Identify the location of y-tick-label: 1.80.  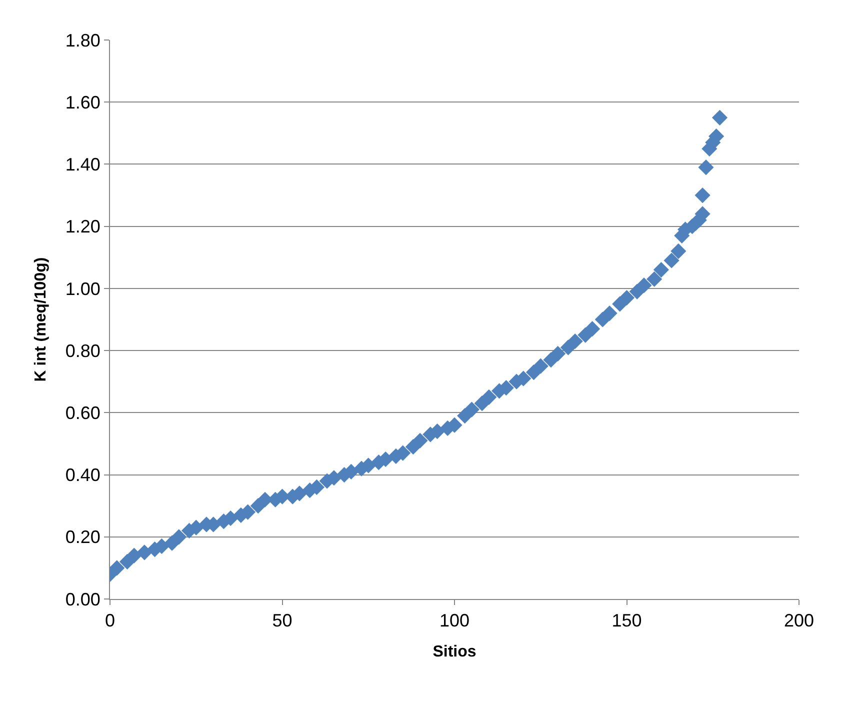
(82, 40).